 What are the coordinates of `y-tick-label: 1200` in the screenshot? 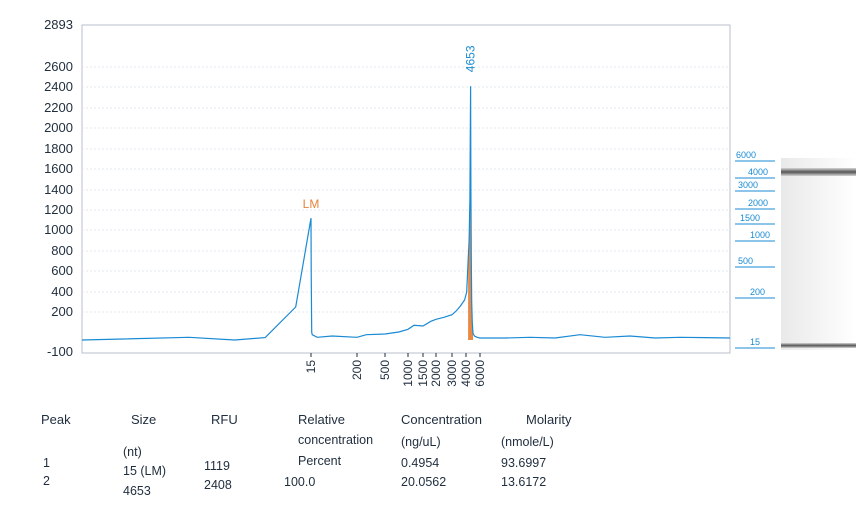 It's located at (58, 209).